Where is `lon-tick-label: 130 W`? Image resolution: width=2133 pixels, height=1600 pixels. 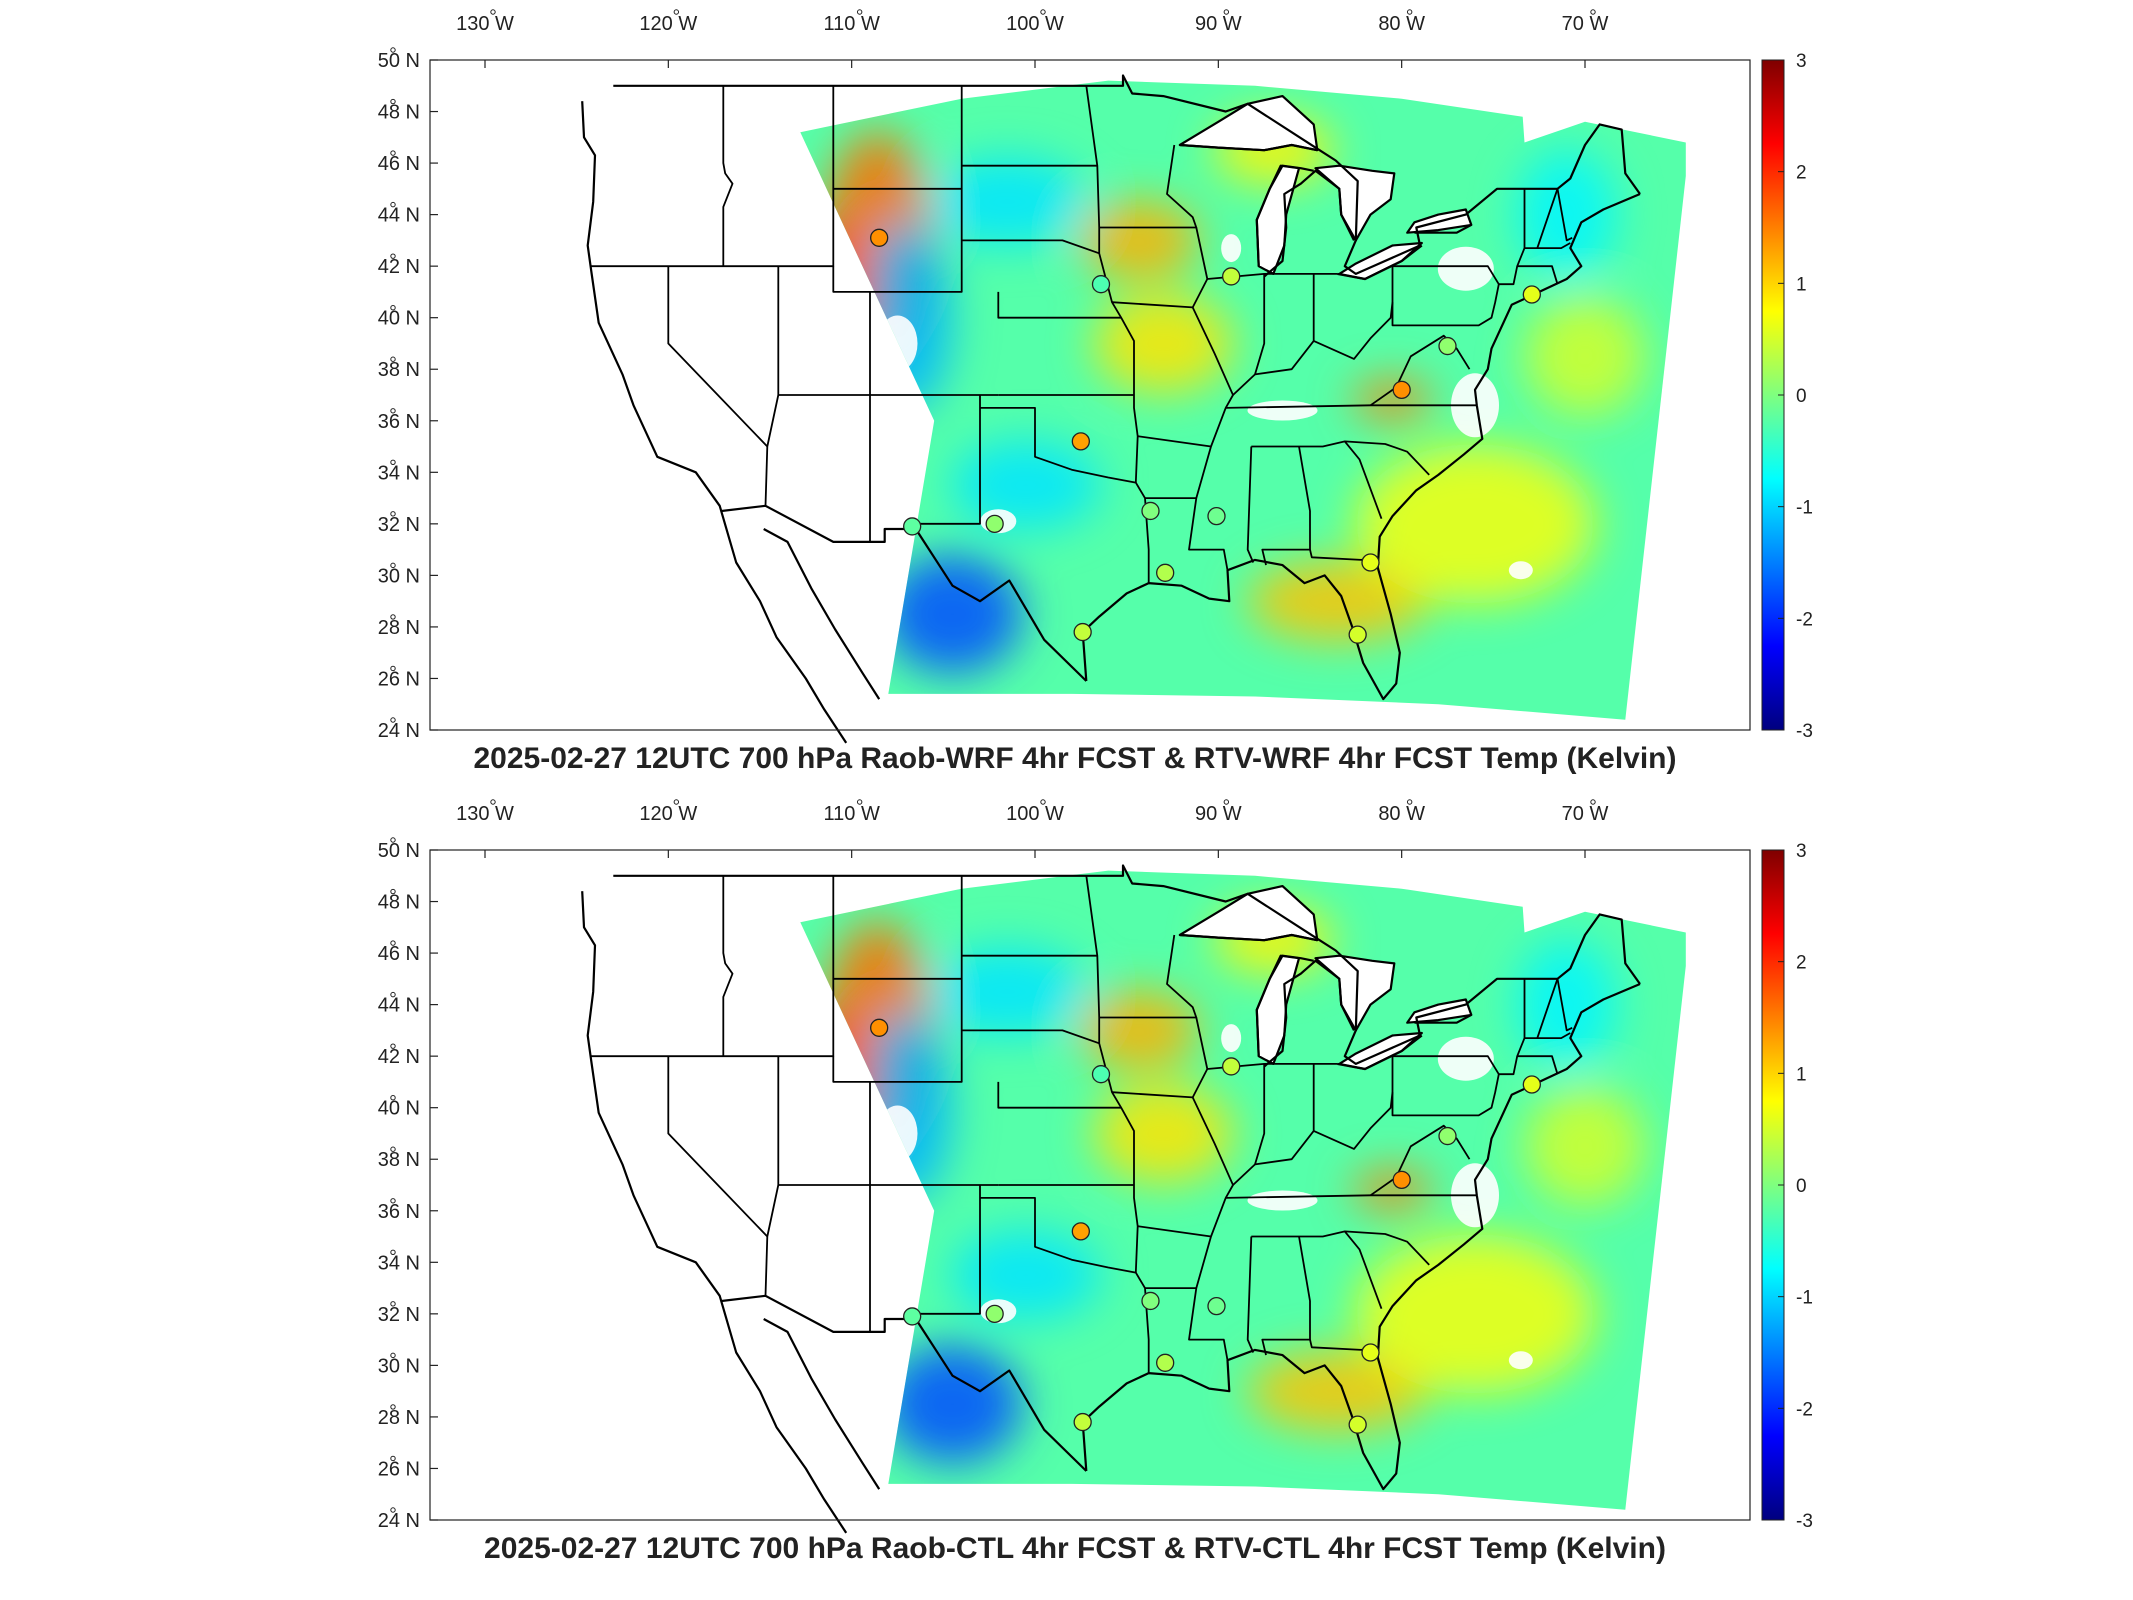
lon-tick-label: 130 W is located at coordinates (485, 814).